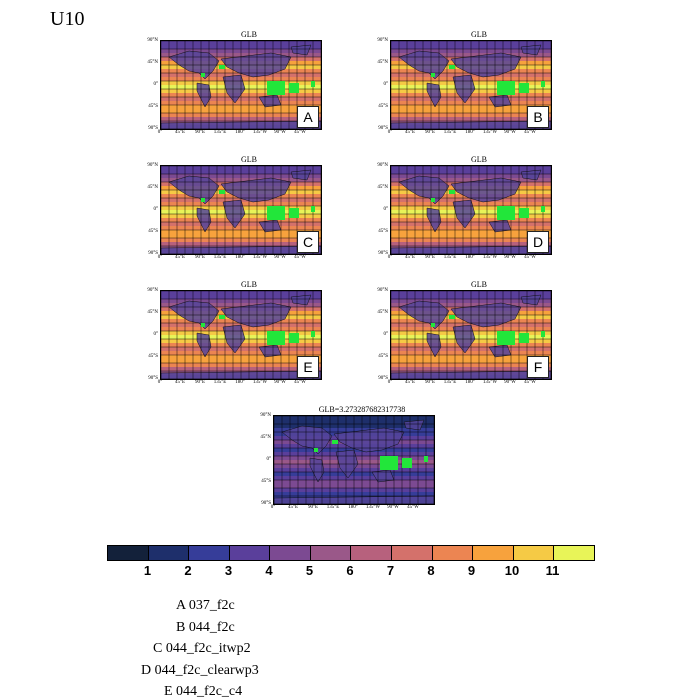 Image resolution: width=700 pixels, height=700 pixels. Describe the element at coordinates (510, 132) in the screenshot. I see `longitude-tick-label: 90°W` at that location.